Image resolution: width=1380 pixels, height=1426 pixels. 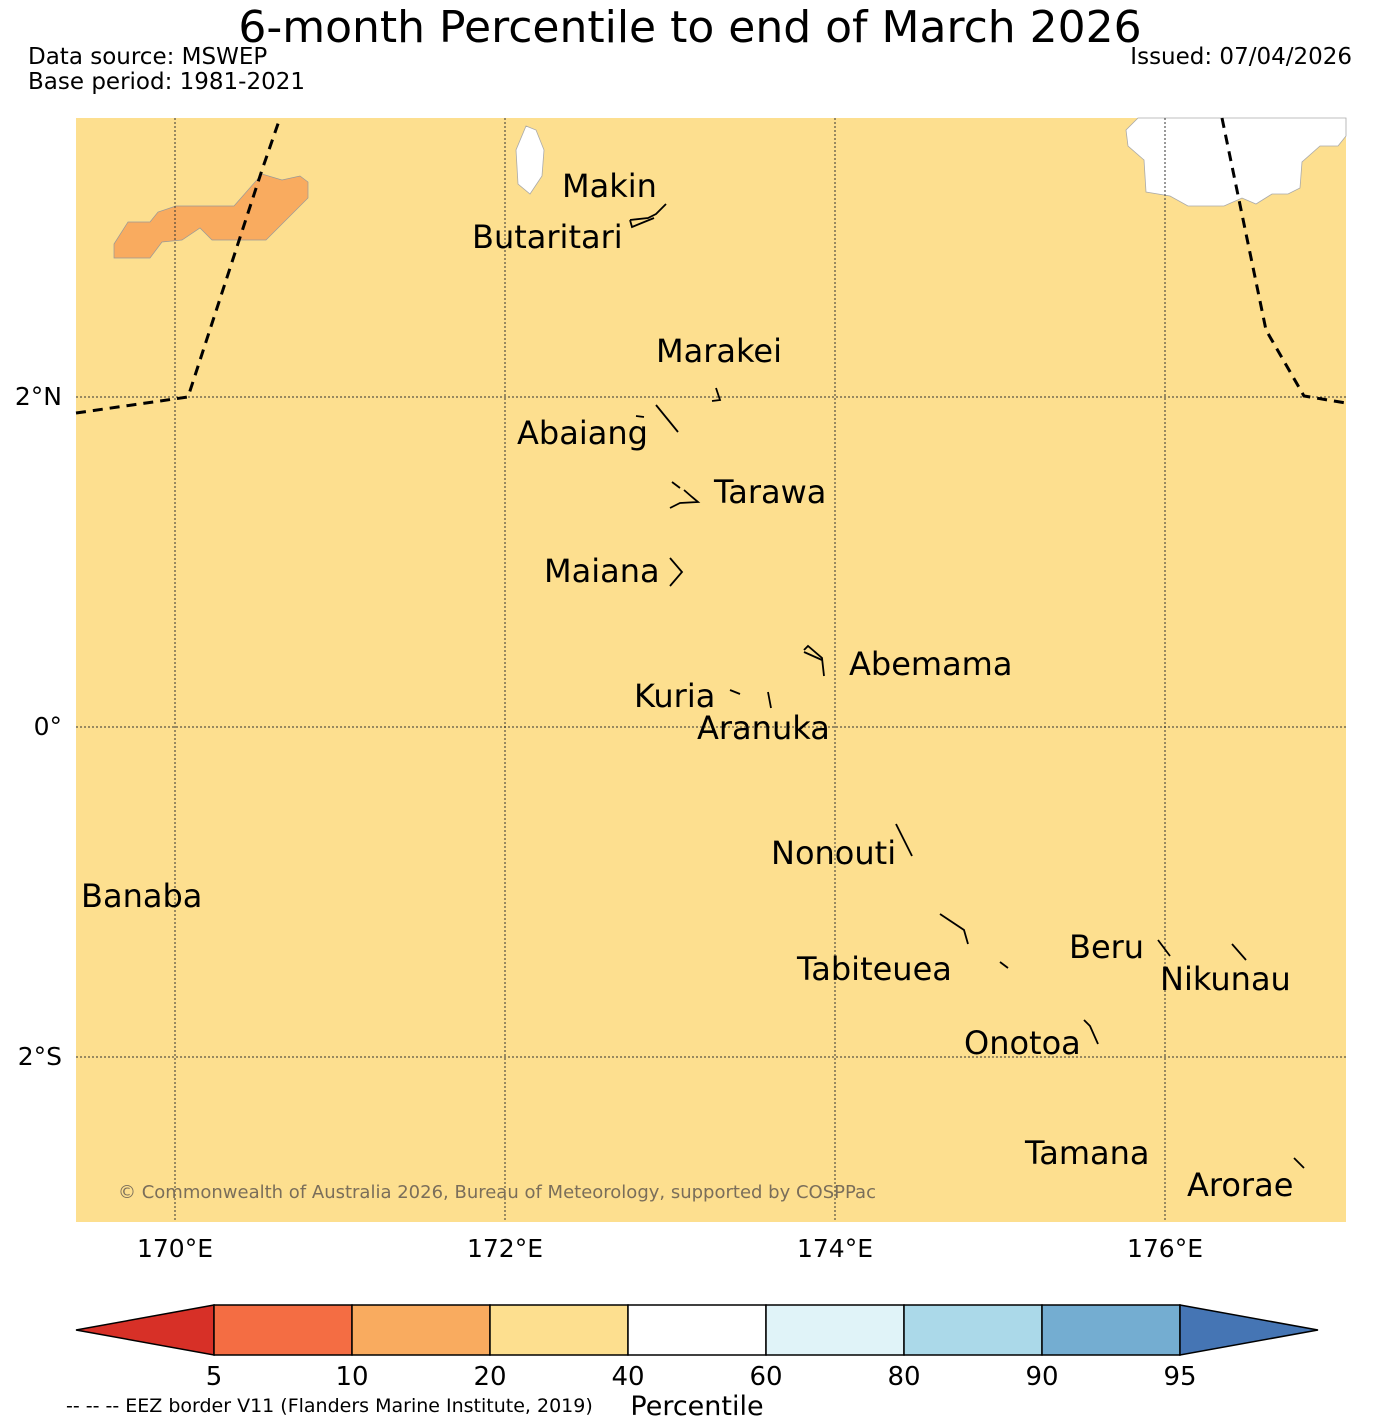 I want to click on colorbar-tick-80: 80, so click(x=903, y=1377).